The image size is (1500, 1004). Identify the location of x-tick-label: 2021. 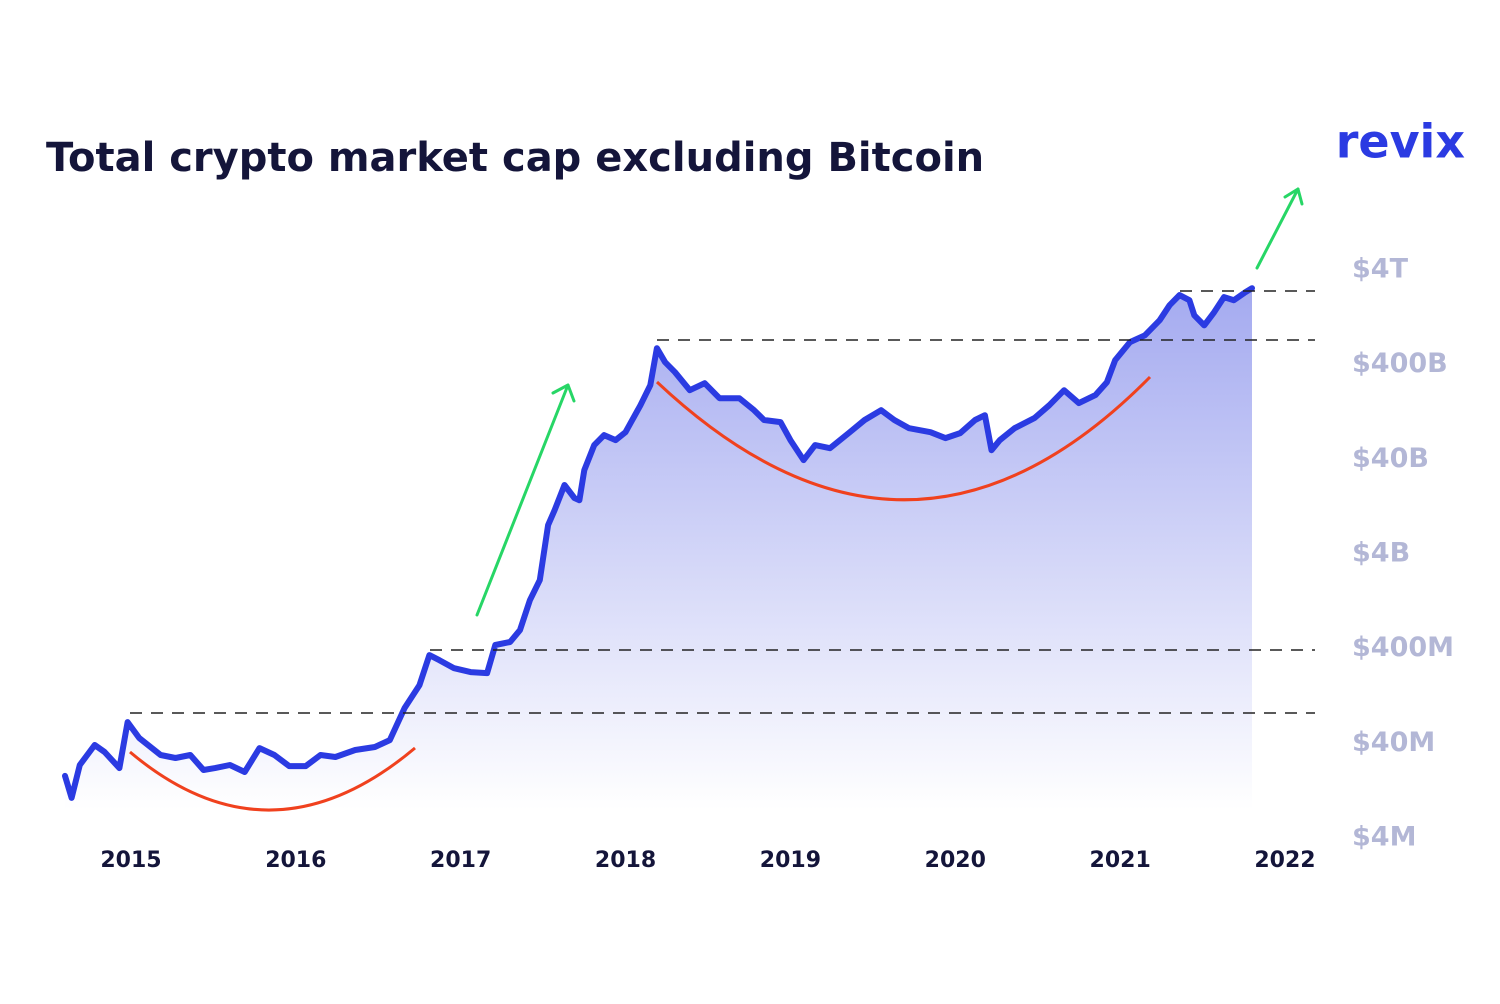
(1120, 860).